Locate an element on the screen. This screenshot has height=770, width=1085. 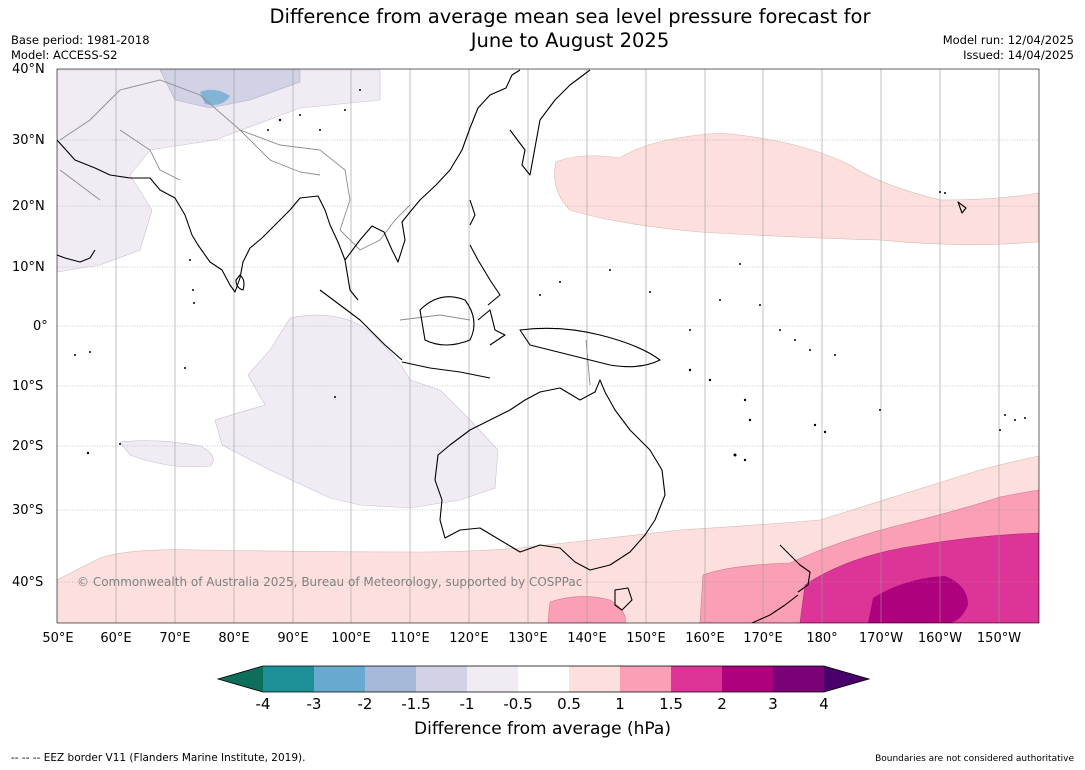
coast-tasmania is located at coordinates (623, 599).